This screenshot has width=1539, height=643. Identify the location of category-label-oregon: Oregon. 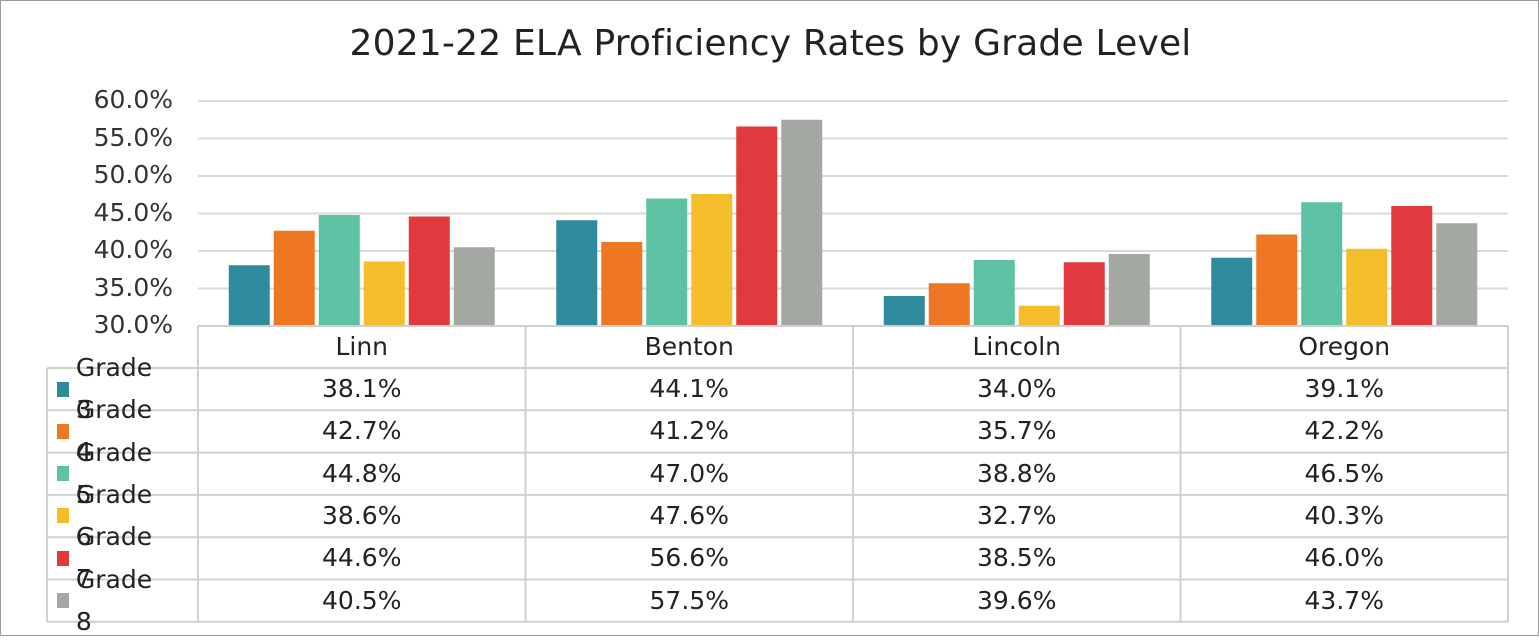
(1344, 346).